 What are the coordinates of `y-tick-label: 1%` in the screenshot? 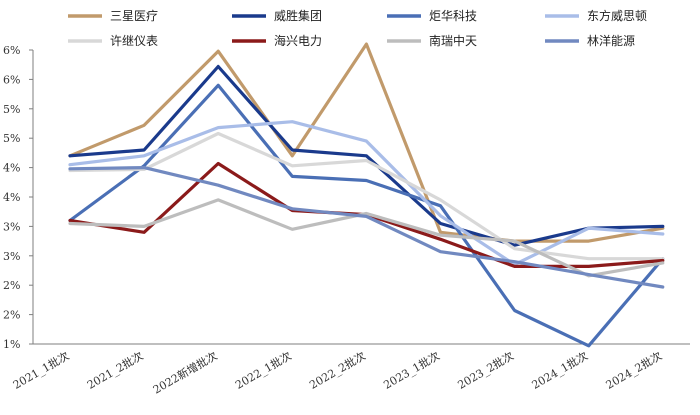 It's located at (11, 344).